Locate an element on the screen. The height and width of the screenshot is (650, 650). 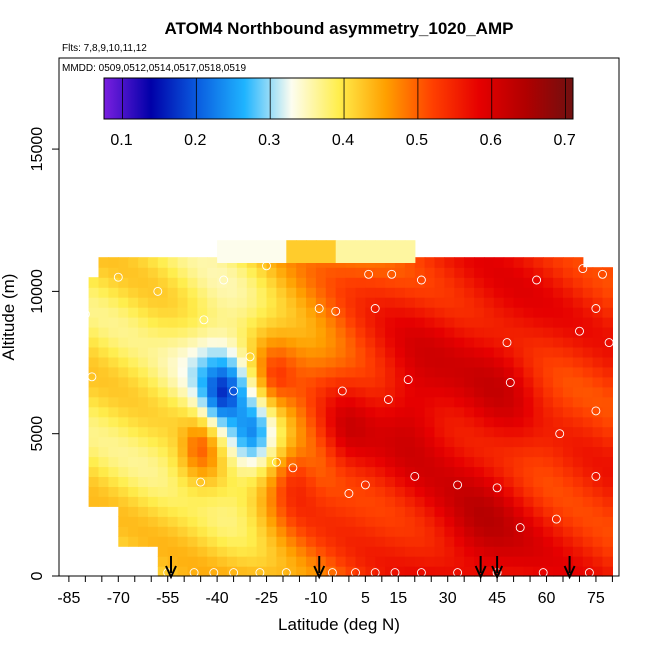
x-tick-label: 75 is located at coordinates (596, 598).